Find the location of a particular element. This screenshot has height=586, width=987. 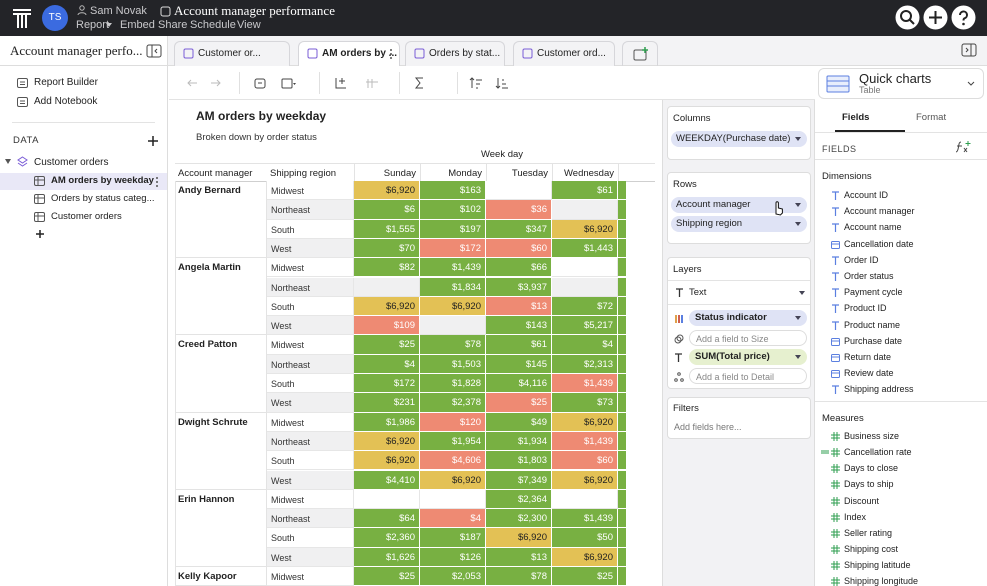

dimension-field: Product name is located at coordinates (872, 325).